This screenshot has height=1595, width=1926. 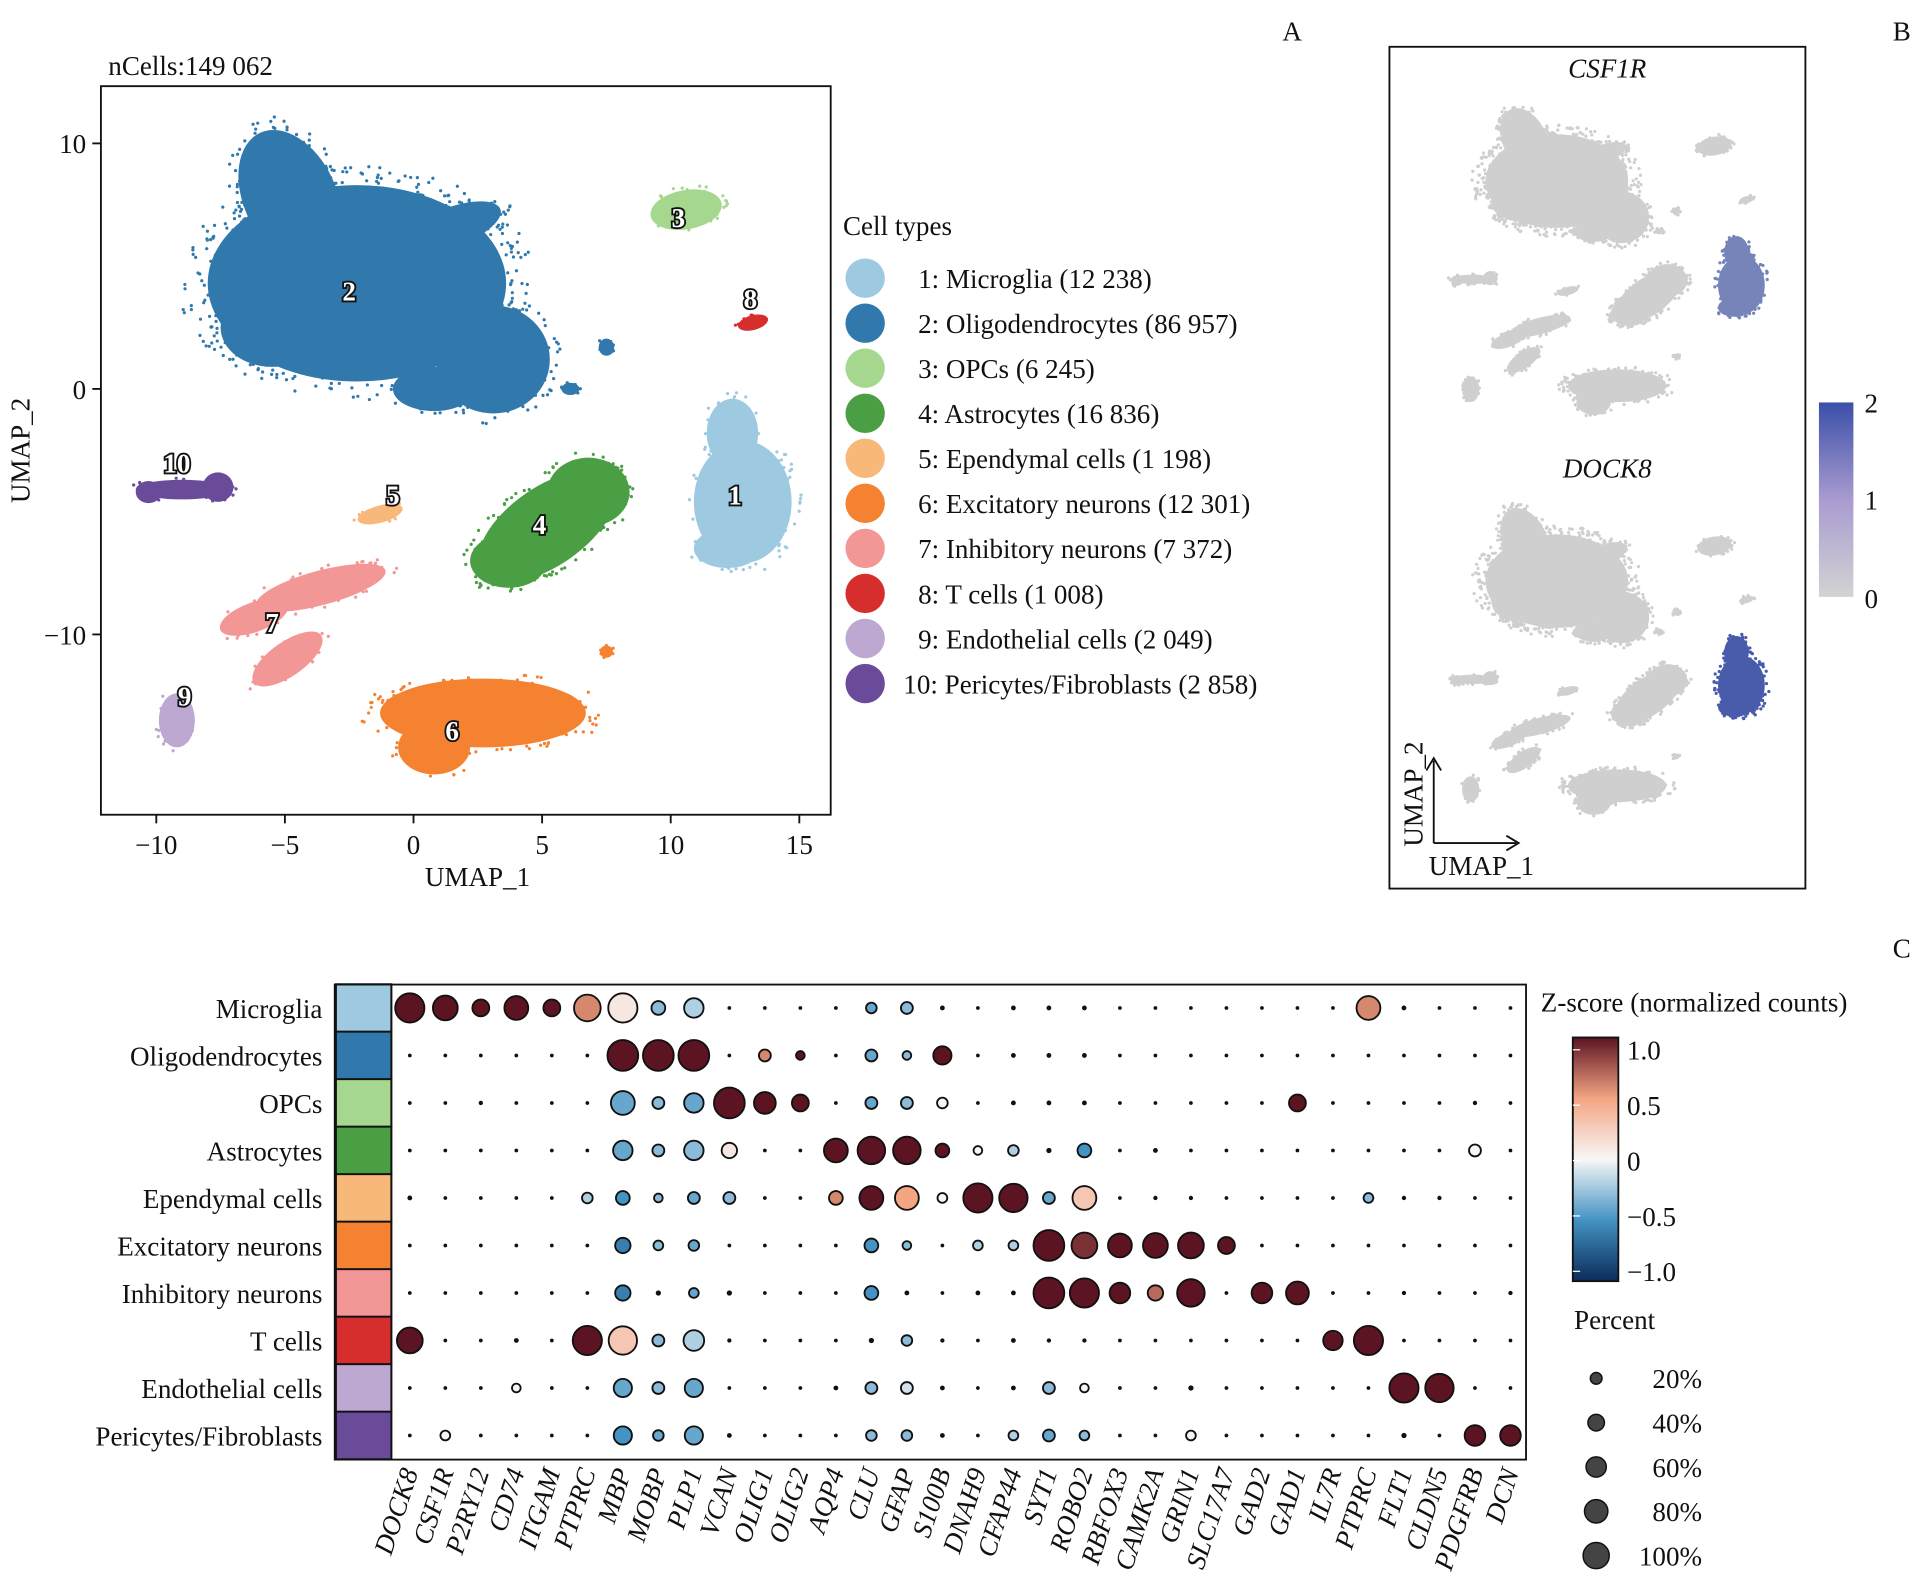 What do you see at coordinates (865, 458) in the screenshot?
I see `legend-swatch` at bounding box center [865, 458].